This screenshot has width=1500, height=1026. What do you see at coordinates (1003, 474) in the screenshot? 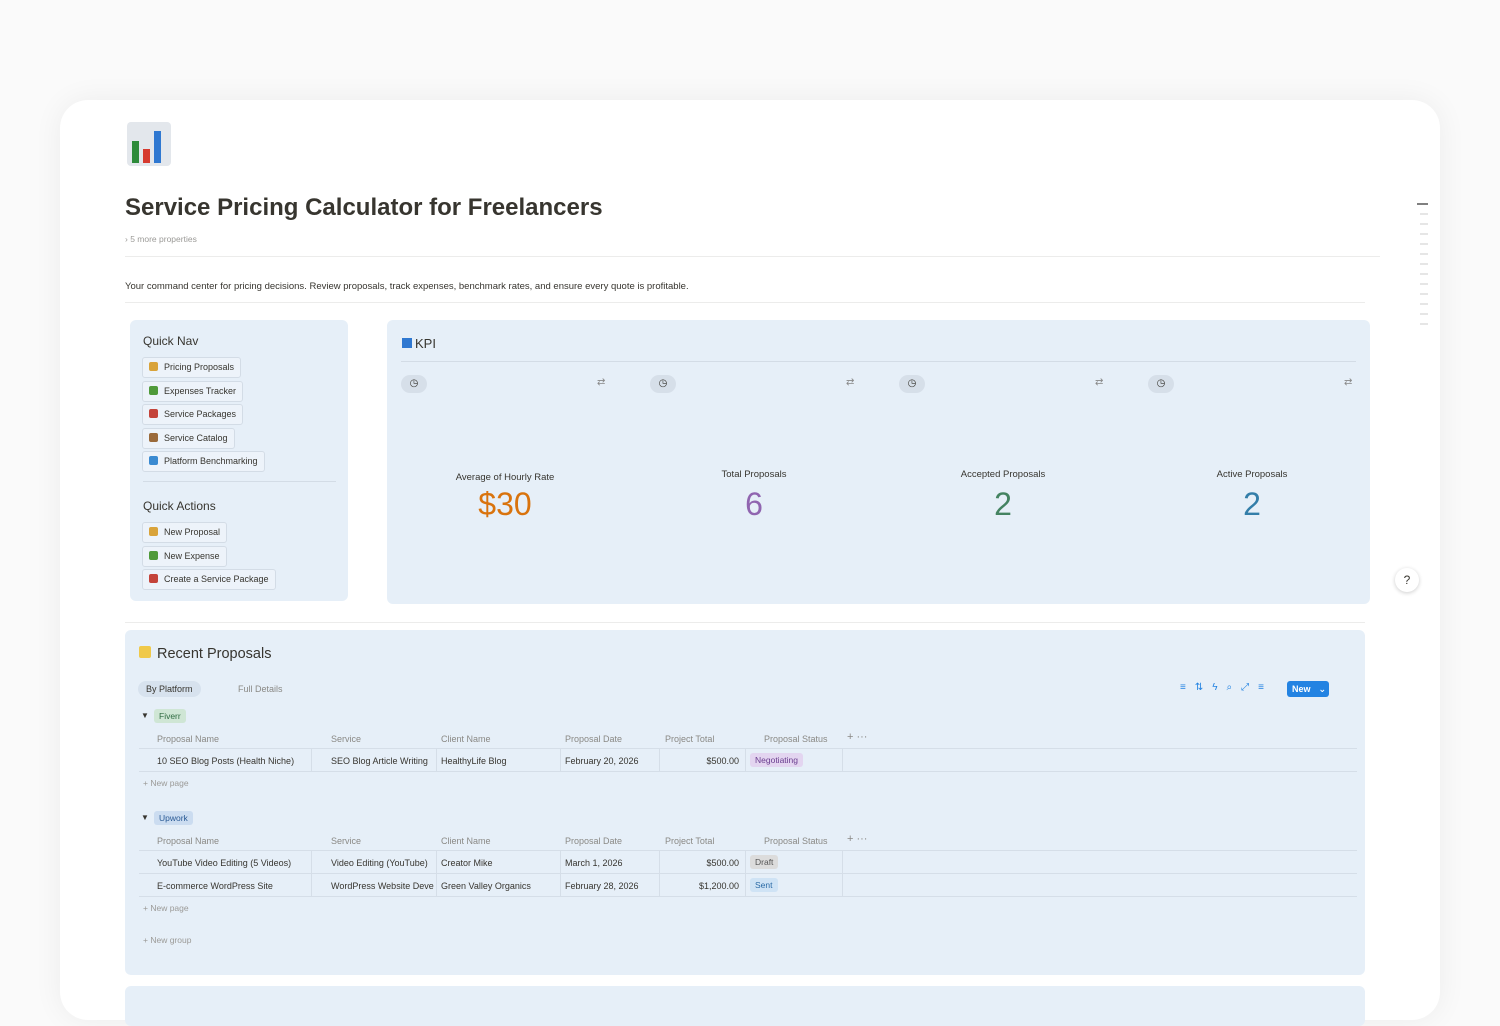
I see `kpi-label: Accepted Proposals` at bounding box center [1003, 474].